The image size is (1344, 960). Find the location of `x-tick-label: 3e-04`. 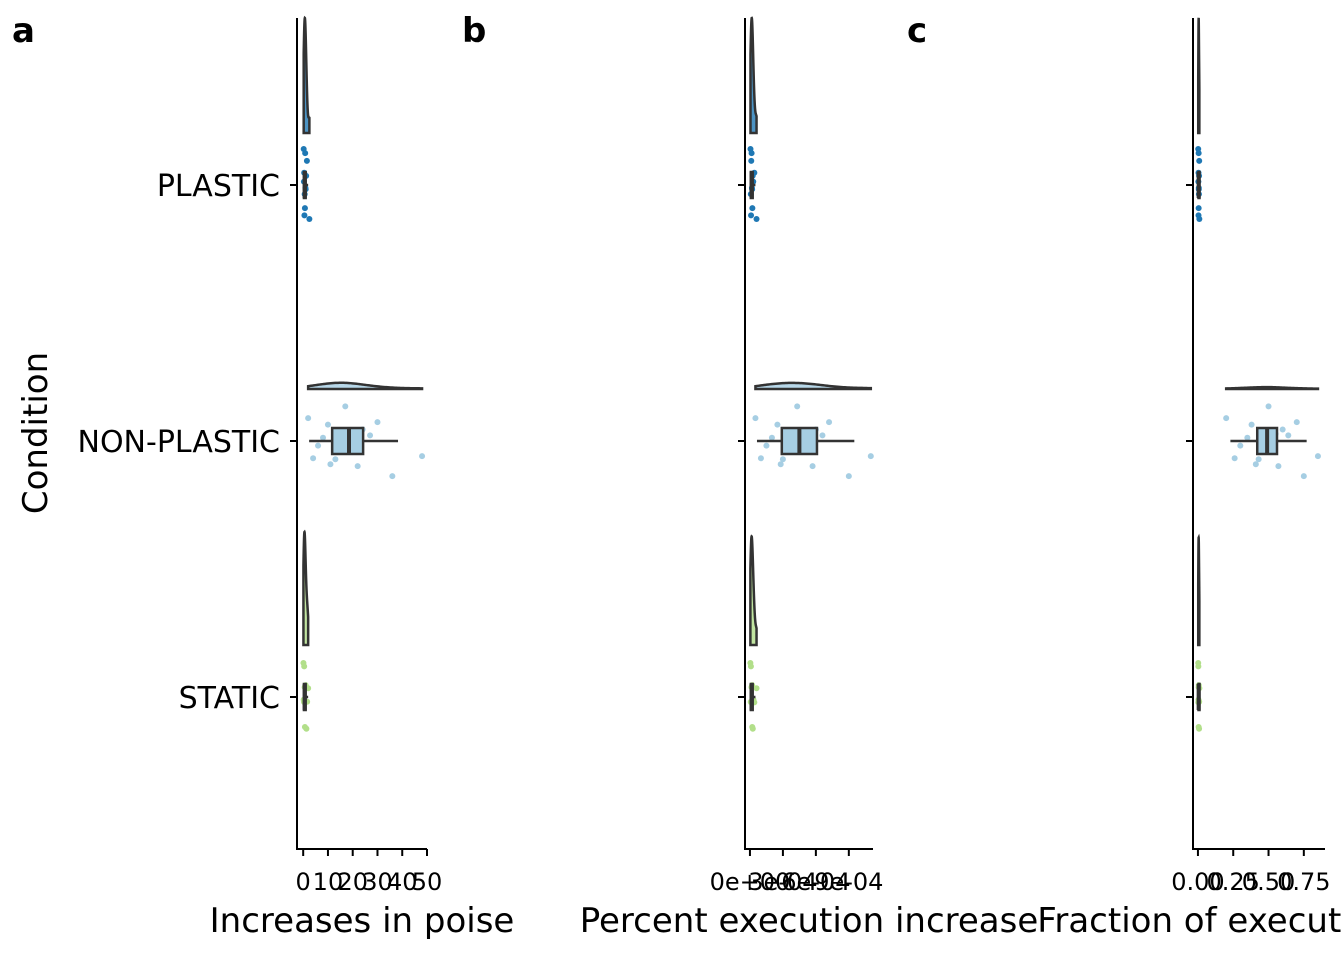

x-tick-label: 3e-04 is located at coordinates (782, 882).